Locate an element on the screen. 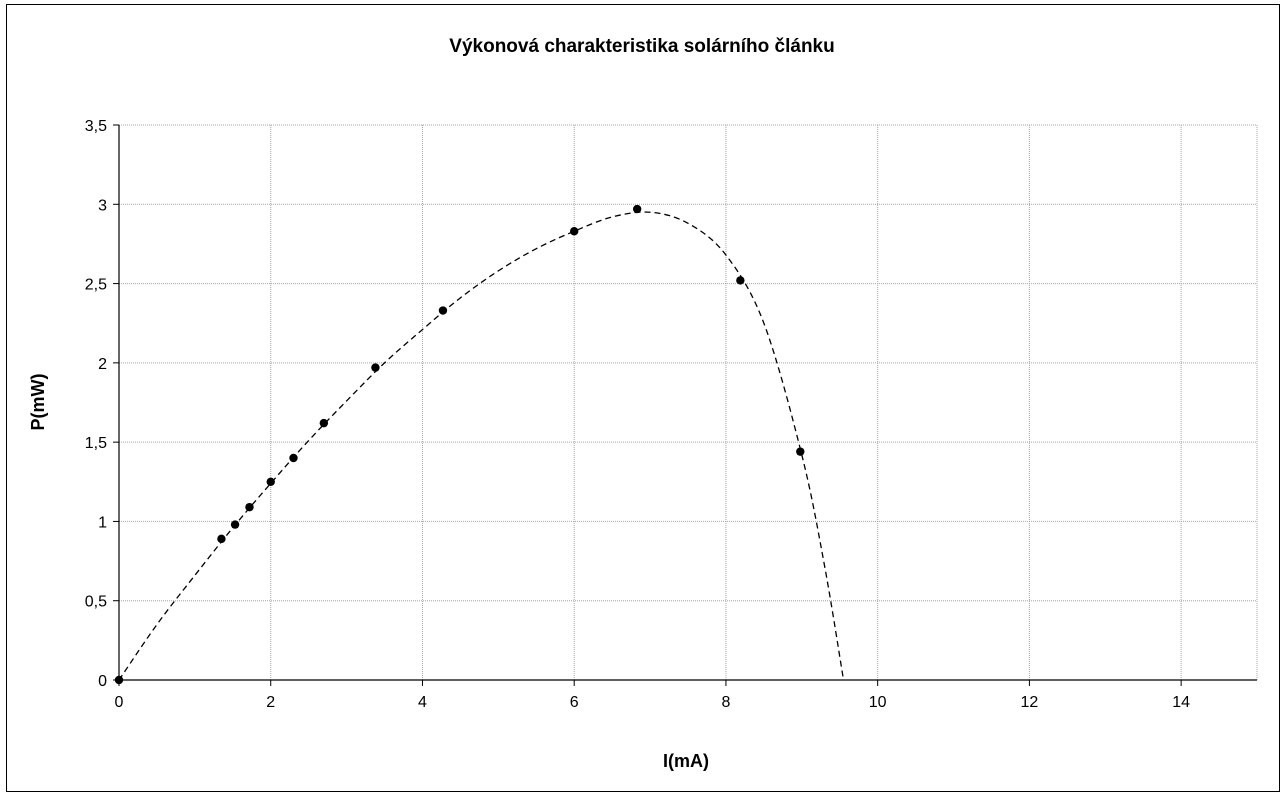  y-tick-label: 0 is located at coordinates (102, 681).